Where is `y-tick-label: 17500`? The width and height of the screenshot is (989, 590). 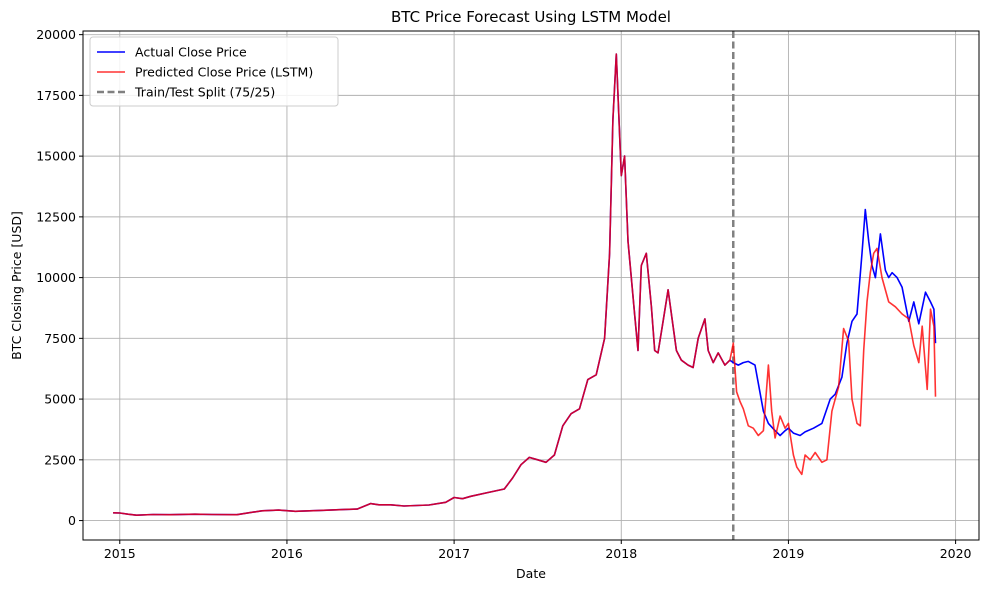
y-tick-label: 17500 is located at coordinates (56, 95).